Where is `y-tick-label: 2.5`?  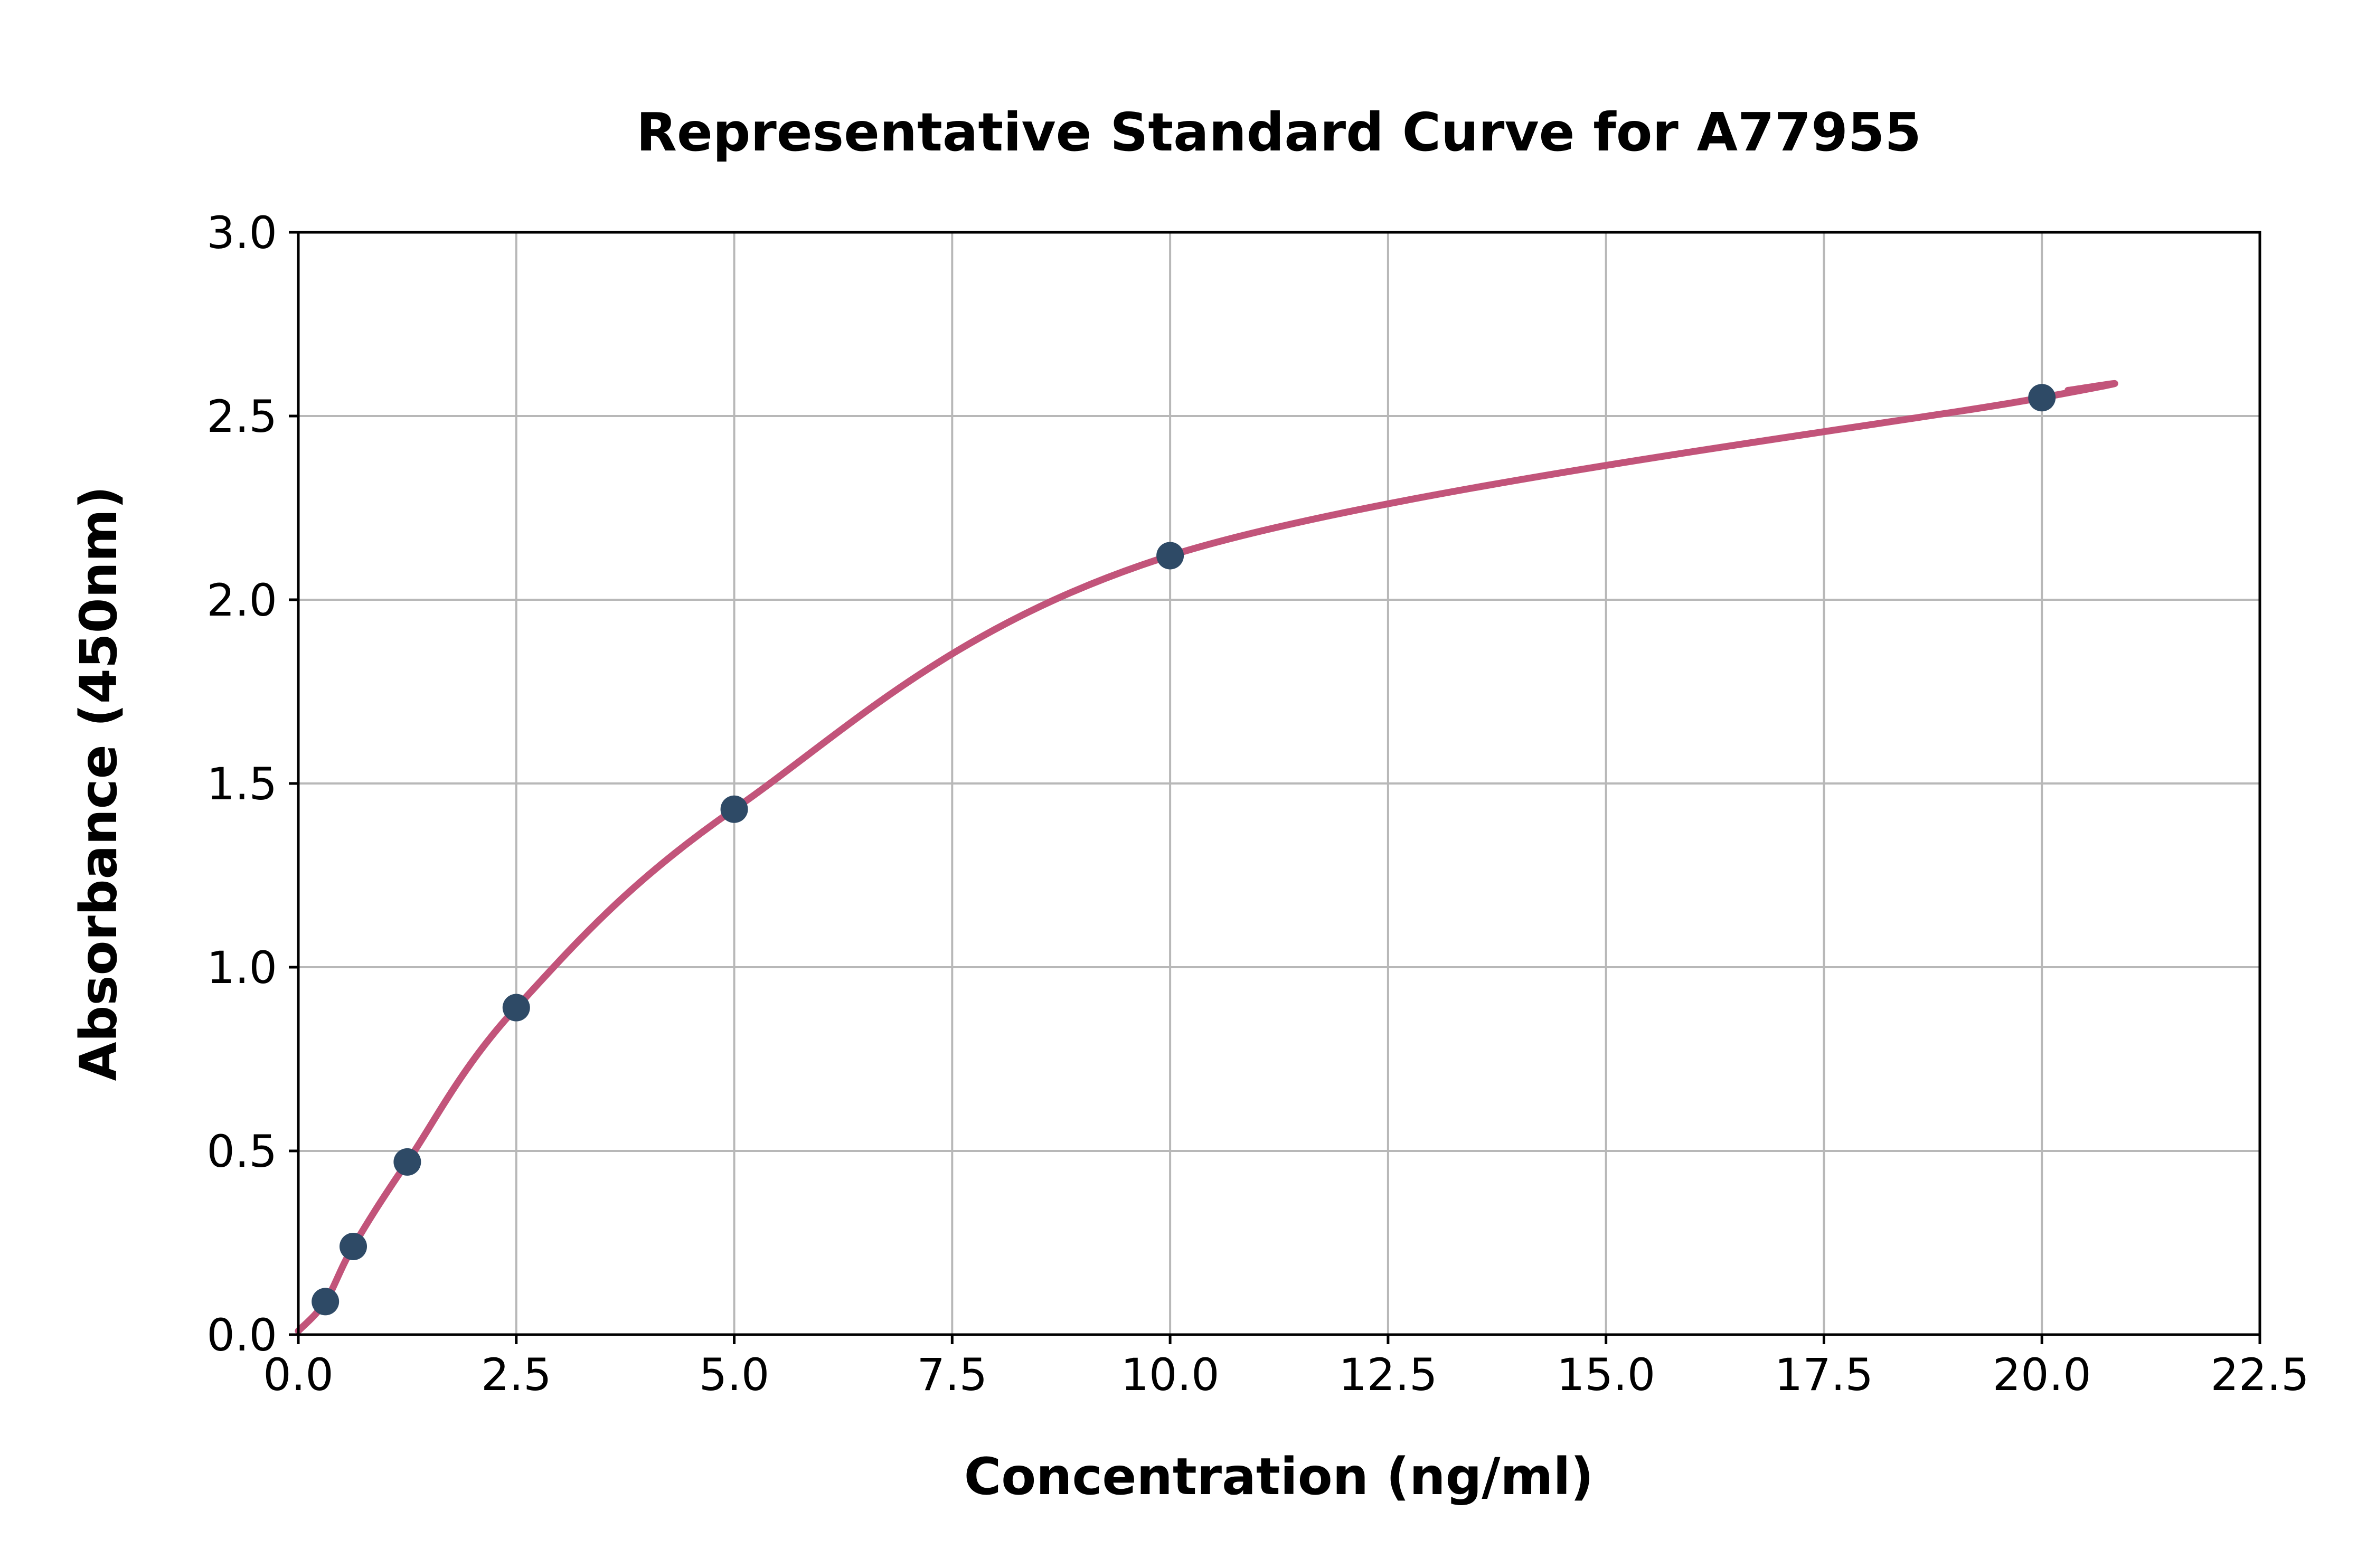
y-tick-label: 2.5 is located at coordinates (242, 416).